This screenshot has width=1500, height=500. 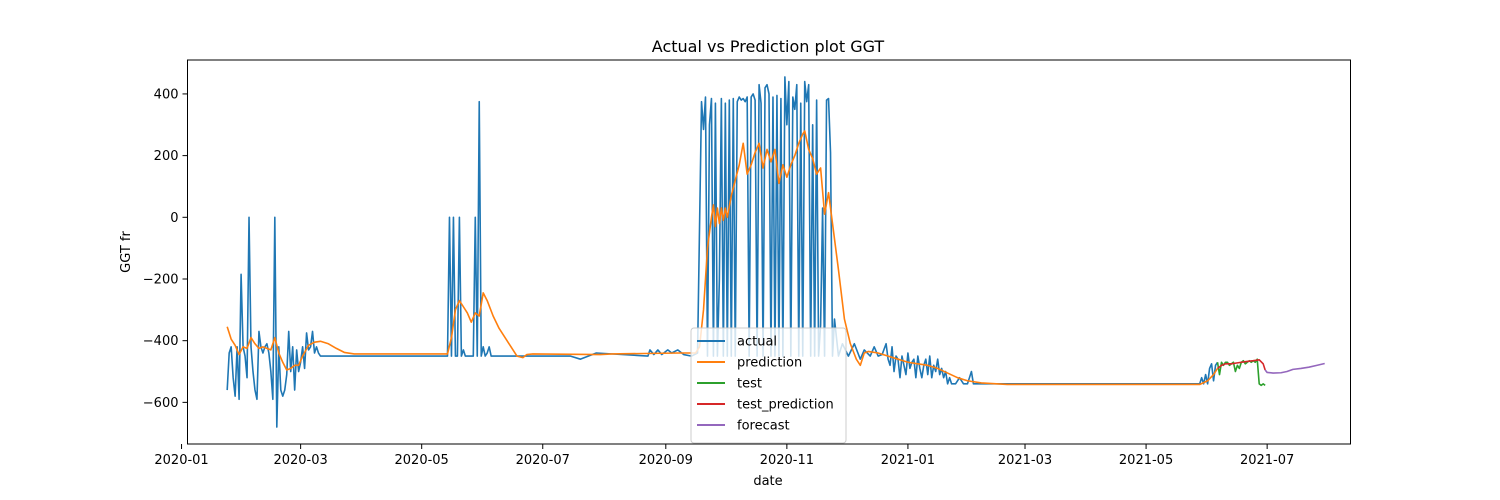 What do you see at coordinates (300, 460) in the screenshot?
I see `x-tick-label: 2020-03` at bounding box center [300, 460].